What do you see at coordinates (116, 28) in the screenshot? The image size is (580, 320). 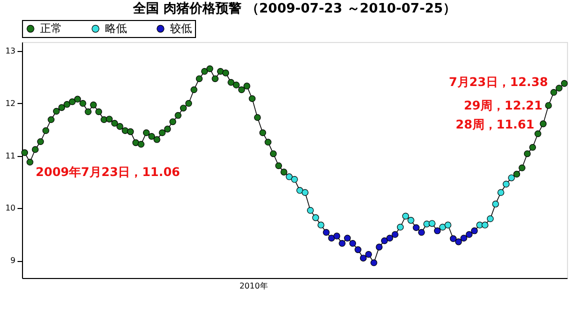 I see `legend-label: 略低` at bounding box center [116, 28].